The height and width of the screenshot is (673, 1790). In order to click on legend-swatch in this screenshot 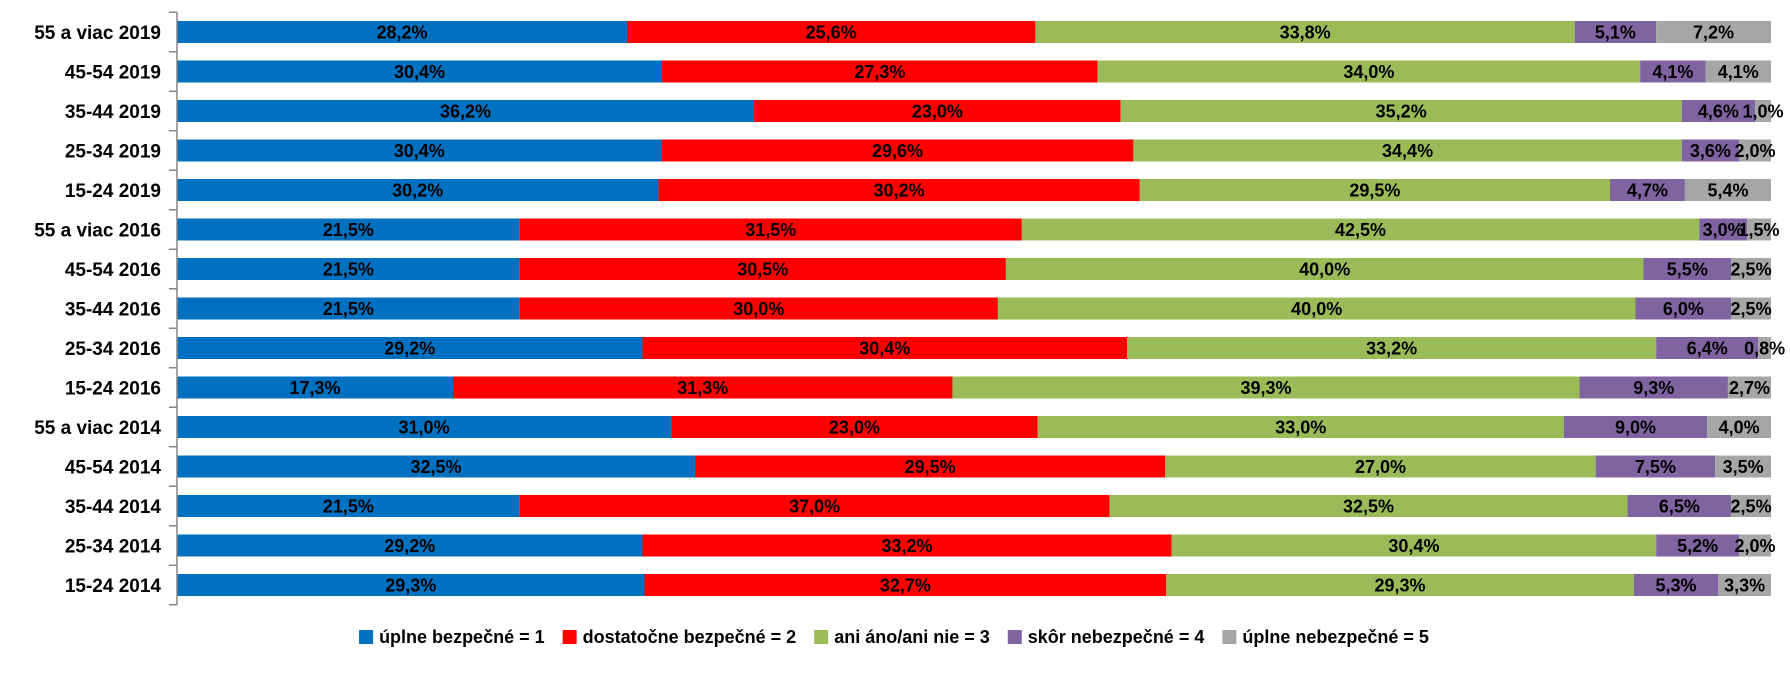, I will do `click(1014, 637)`.